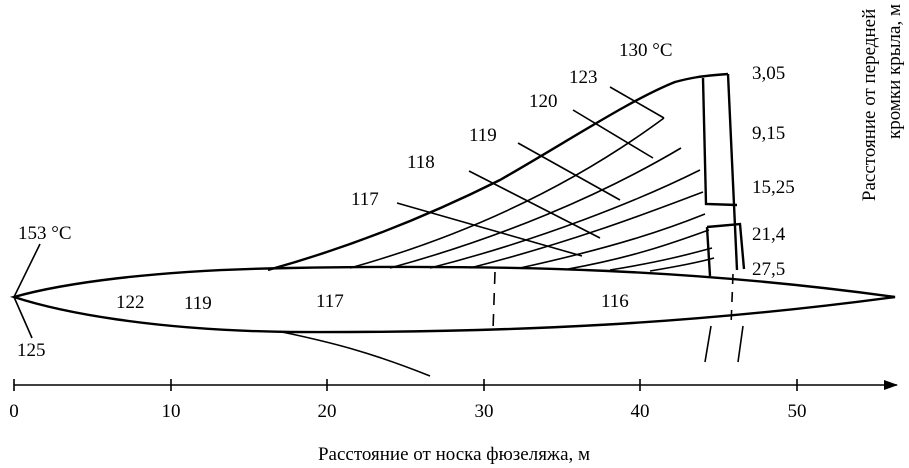 This screenshot has height=468, width=909. I want to click on isotherm-label-120: 120, so click(543, 101).